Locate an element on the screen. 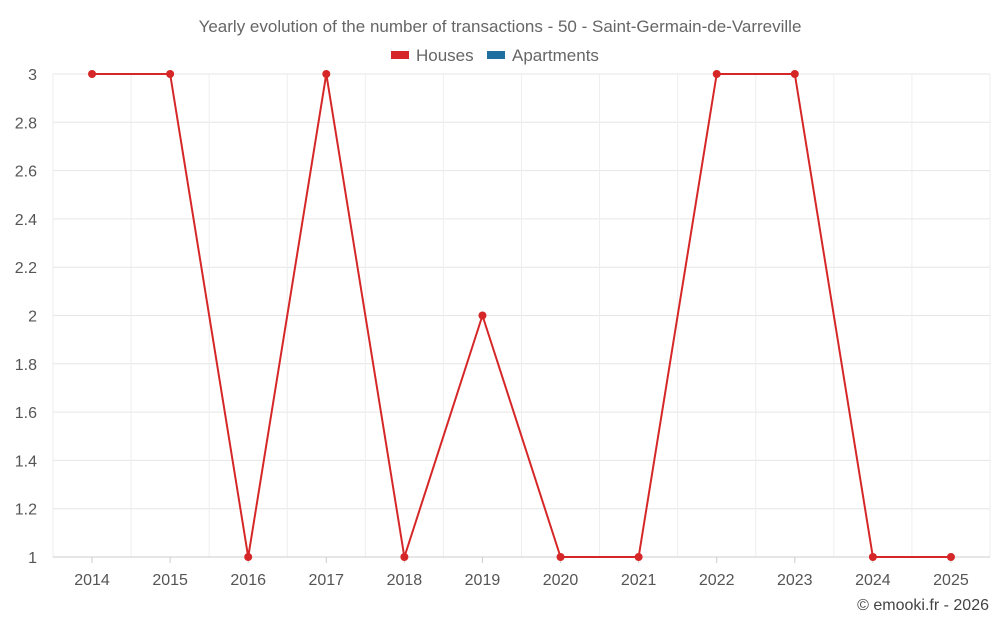 The image size is (1000, 625). data-point-houses-2016 is located at coordinates (248, 557).